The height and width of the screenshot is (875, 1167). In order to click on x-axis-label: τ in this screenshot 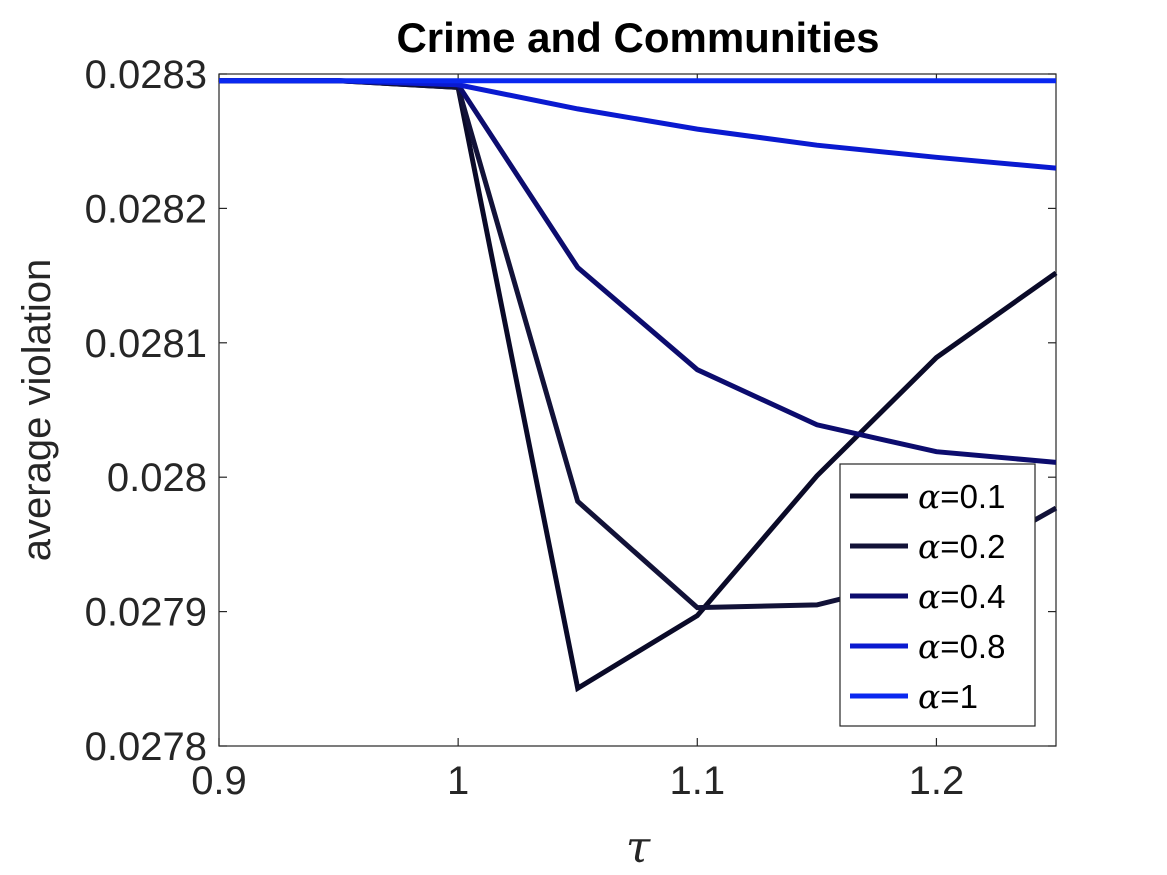, I will do `click(638, 847)`.